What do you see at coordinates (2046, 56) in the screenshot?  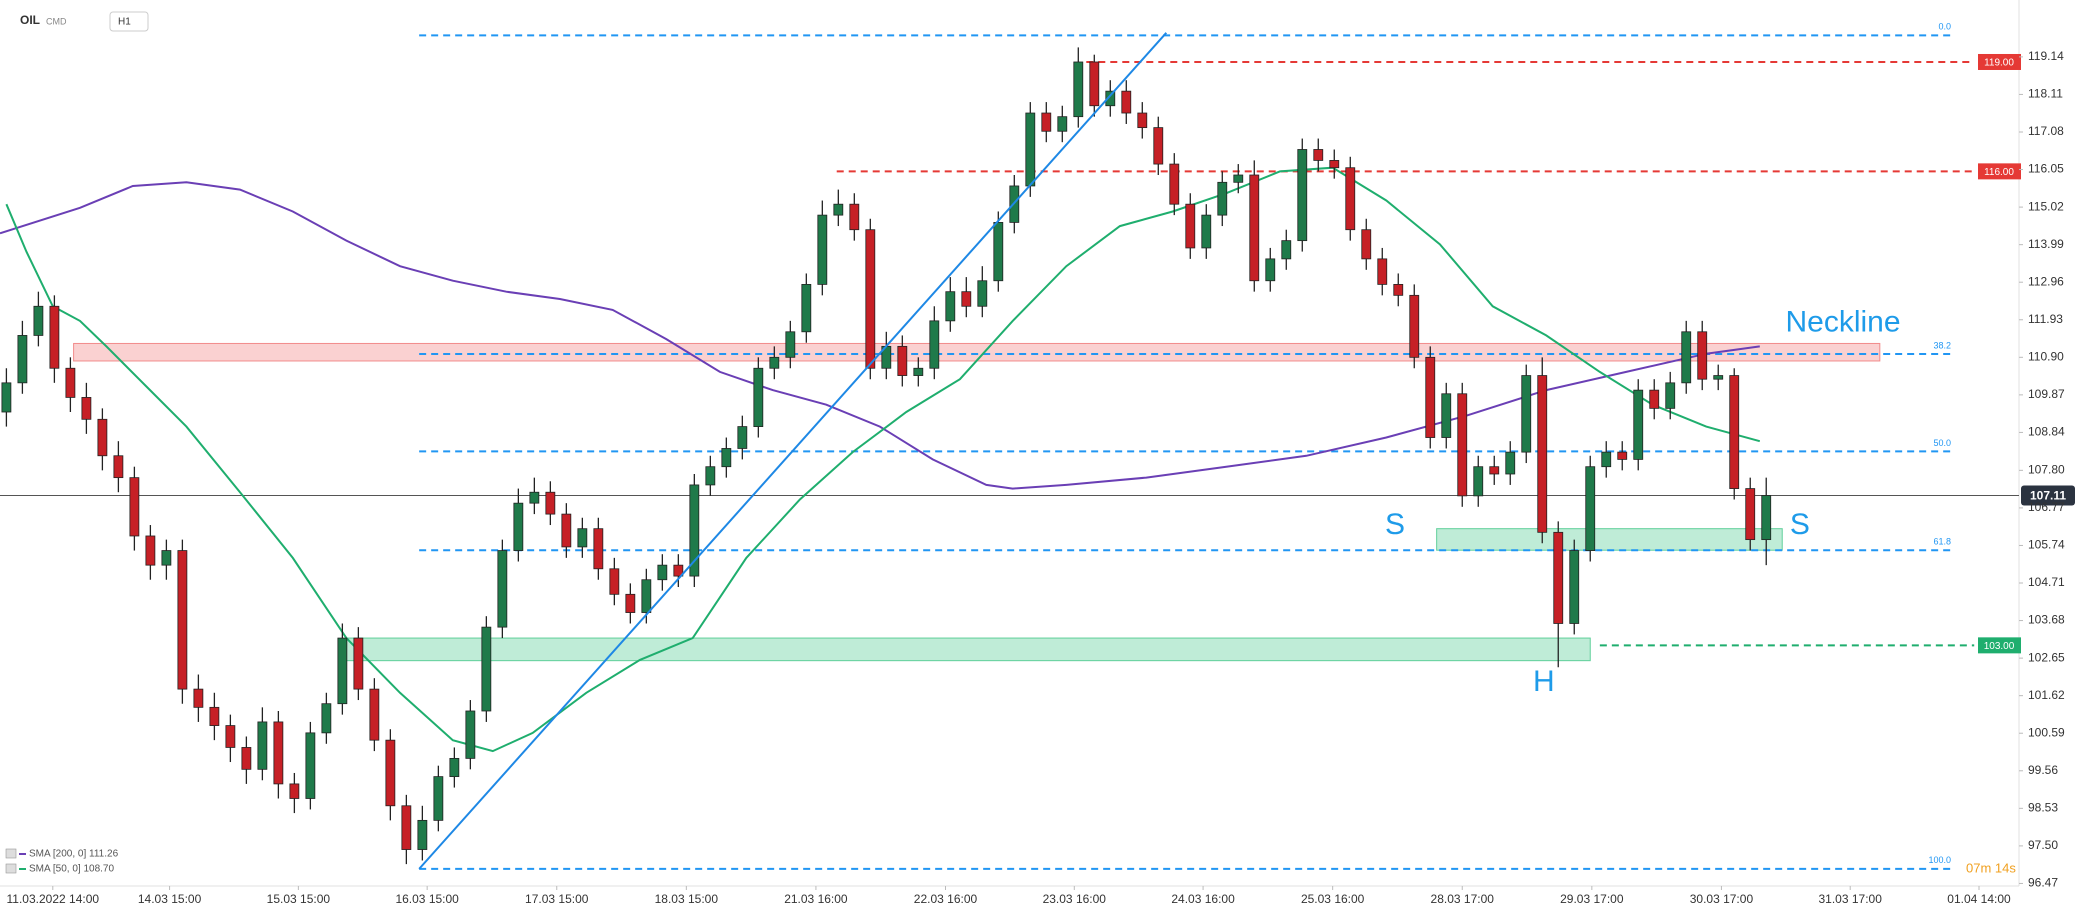 I see `y-tick-label: 119.14` at bounding box center [2046, 56].